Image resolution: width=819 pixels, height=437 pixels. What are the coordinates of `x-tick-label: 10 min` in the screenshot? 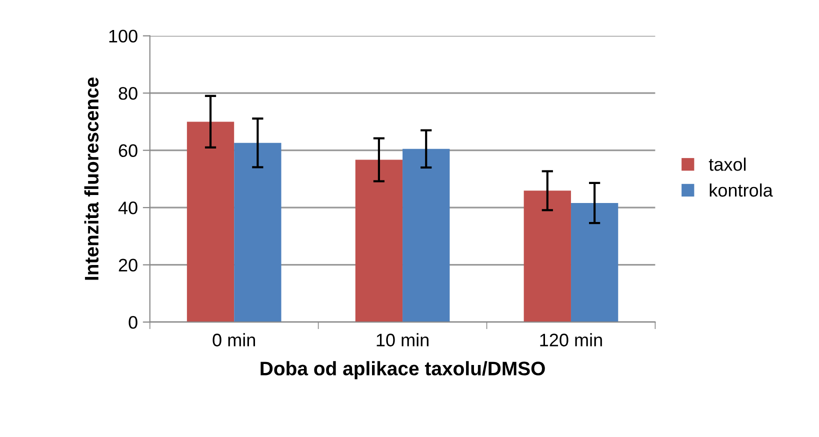 It's located at (402, 339).